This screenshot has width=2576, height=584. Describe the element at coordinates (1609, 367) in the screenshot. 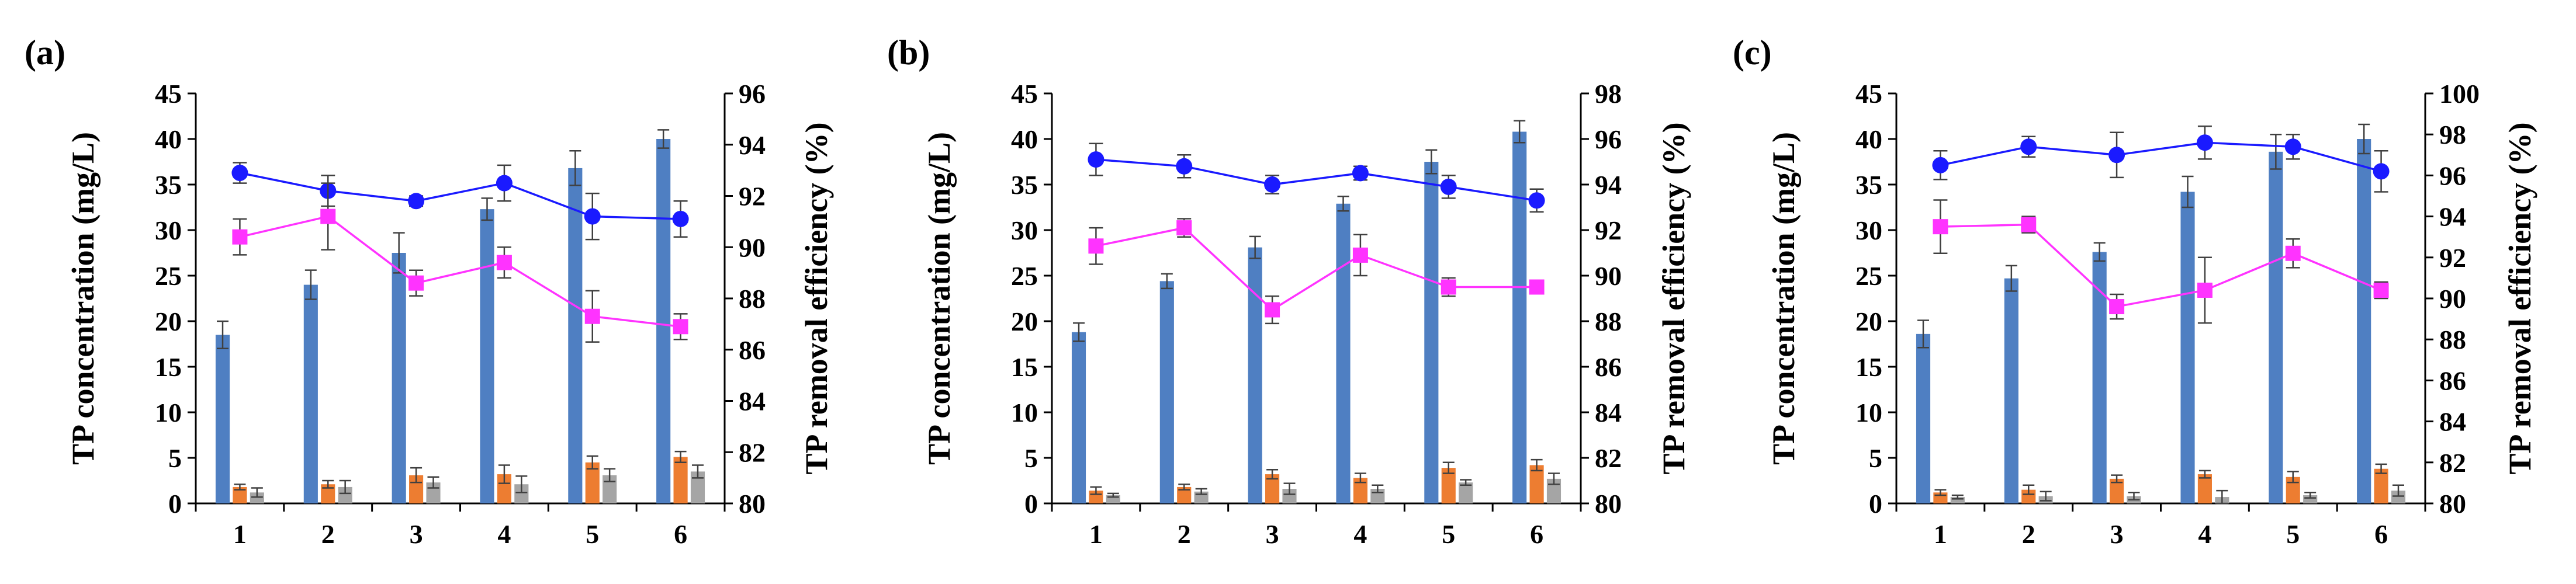

I see `right-y-tick-label: 86` at that location.